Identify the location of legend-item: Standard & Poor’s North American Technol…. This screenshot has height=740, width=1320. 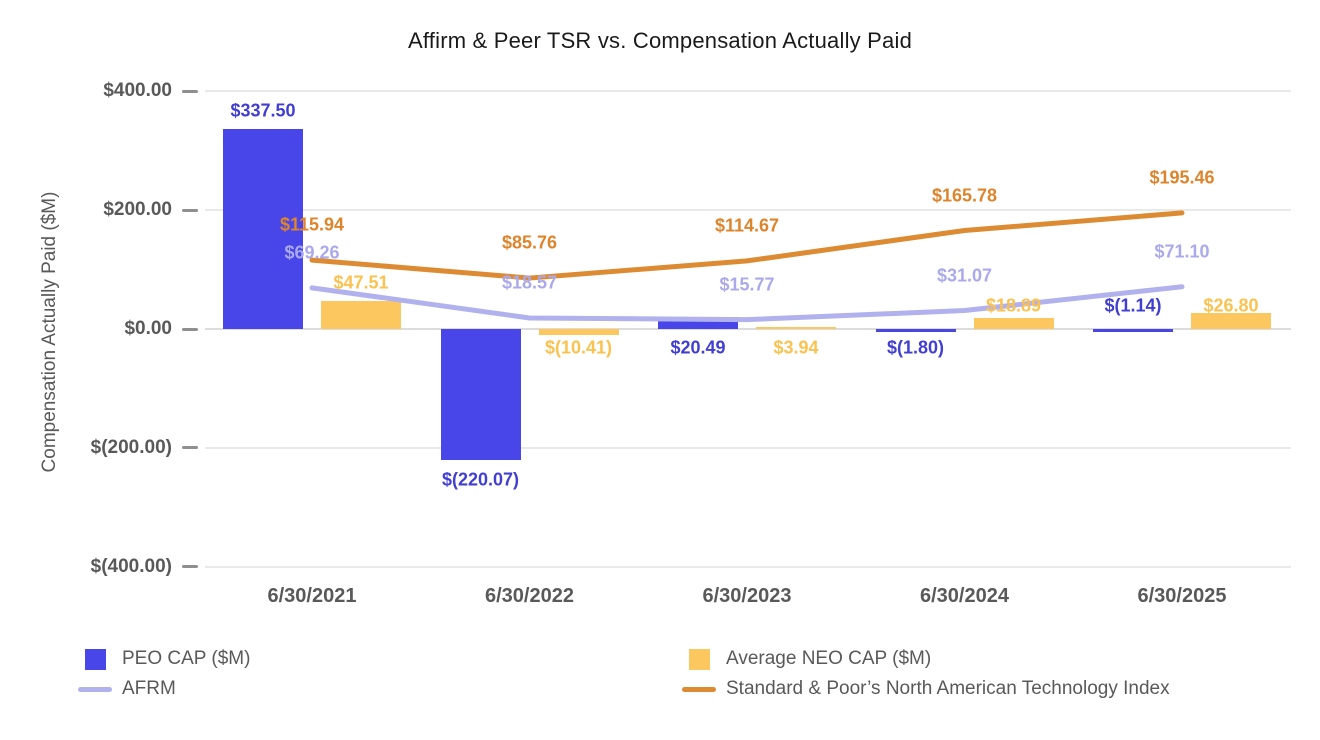
(926, 689).